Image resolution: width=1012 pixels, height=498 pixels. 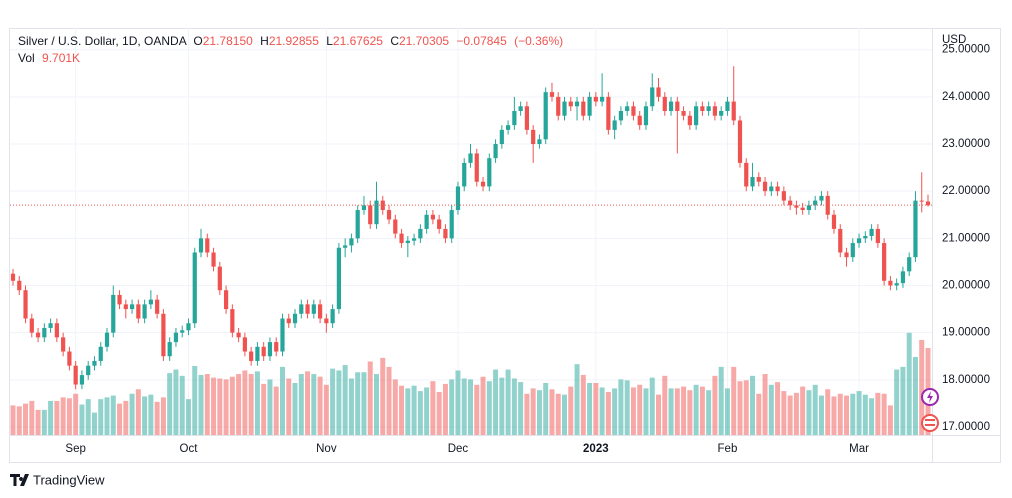 What do you see at coordinates (264, 41) in the screenshot?
I see `high-name: H` at bounding box center [264, 41].